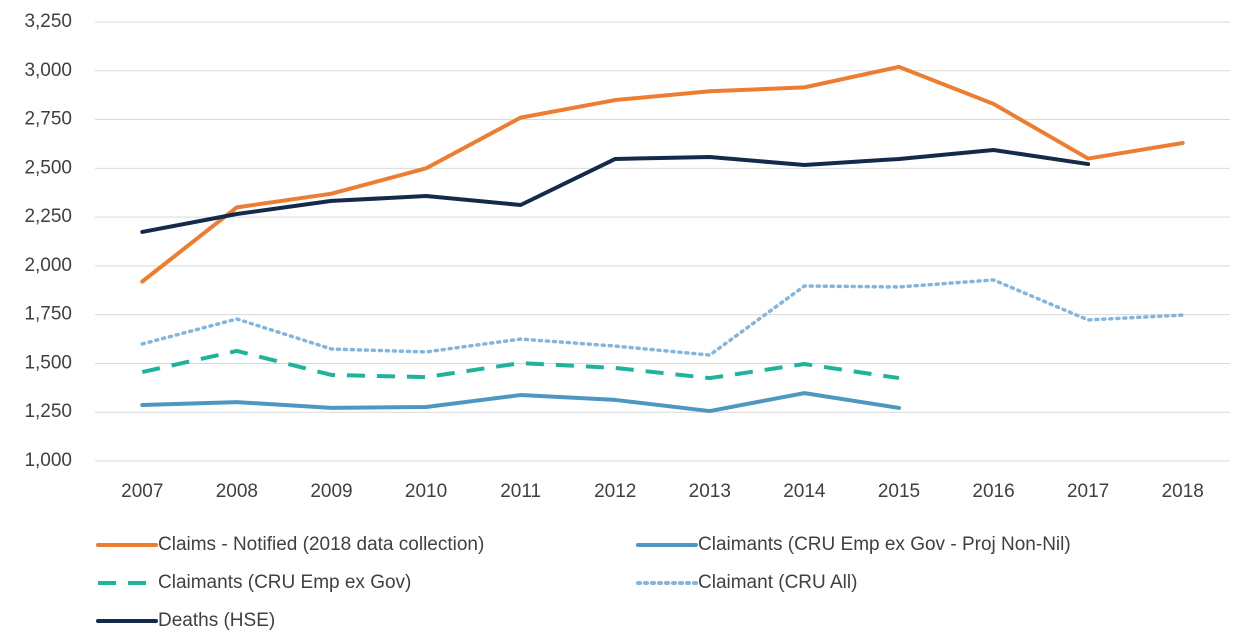 The image size is (1234, 644). Describe the element at coordinates (48, 21) in the screenshot. I see `y-tick-label: 3,250` at that location.